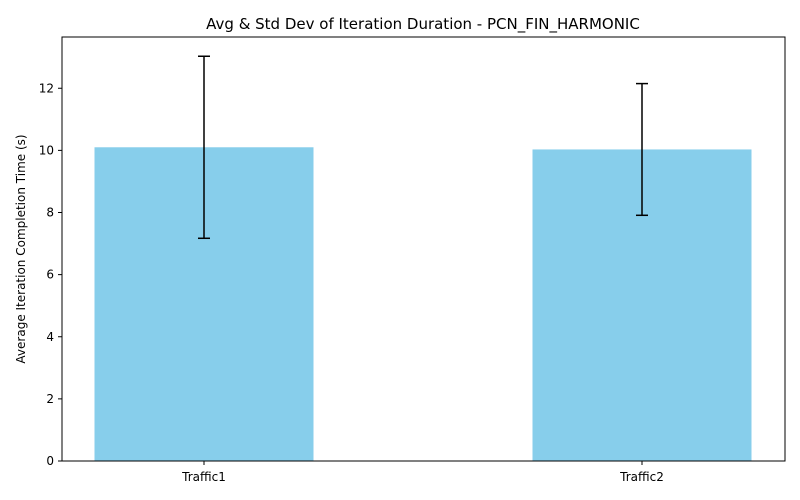  Describe the element at coordinates (50, 461) in the screenshot. I see `y-tick-label: 0` at that location.